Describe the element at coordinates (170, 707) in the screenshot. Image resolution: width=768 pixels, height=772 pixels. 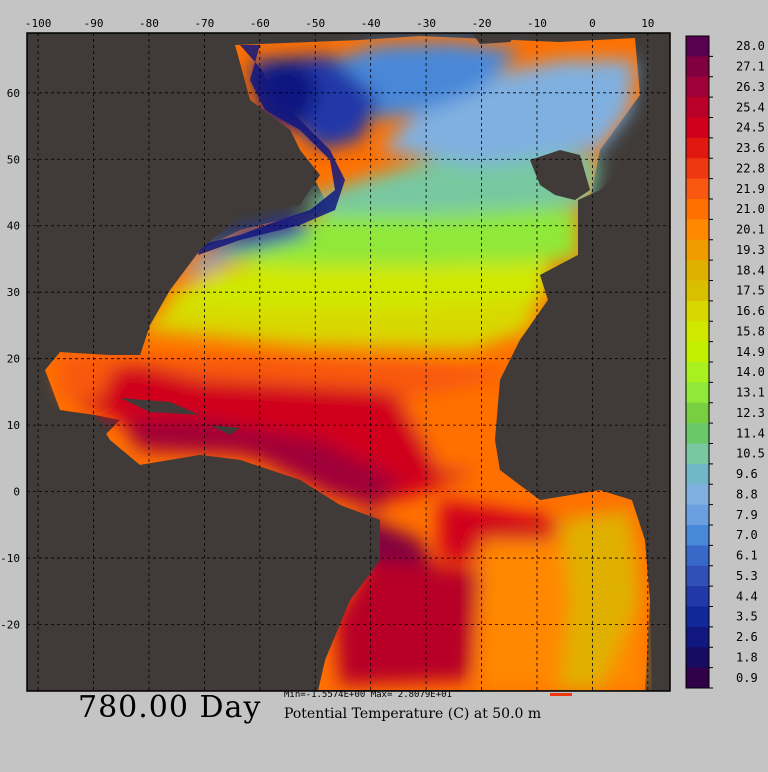
I see `time-label: 780.00 Day` at that location.